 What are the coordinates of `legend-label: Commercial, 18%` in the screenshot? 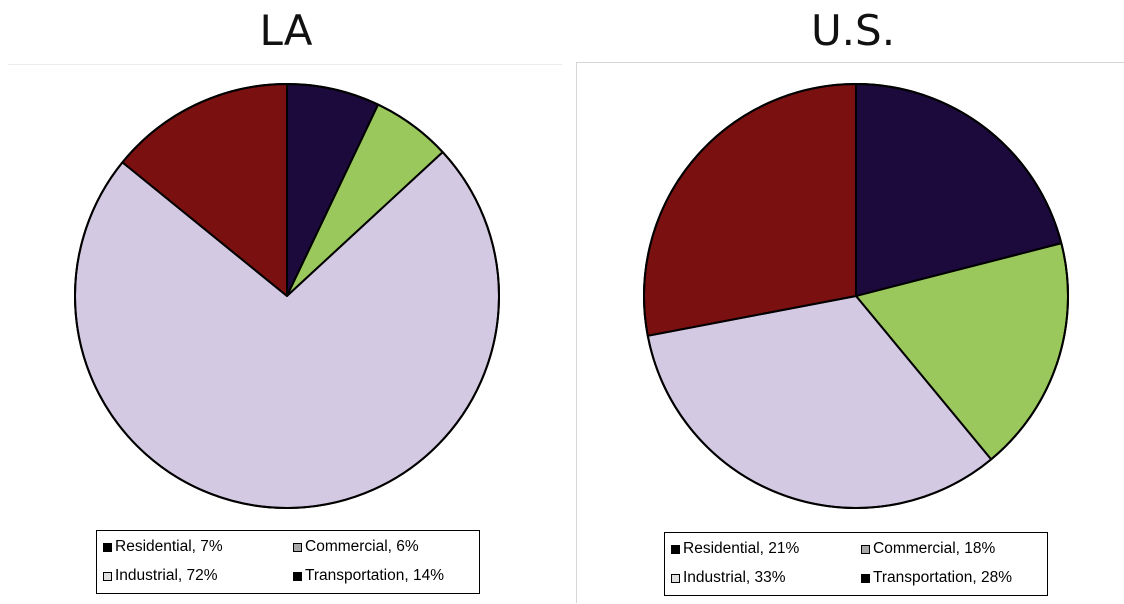 It's located at (934, 548).